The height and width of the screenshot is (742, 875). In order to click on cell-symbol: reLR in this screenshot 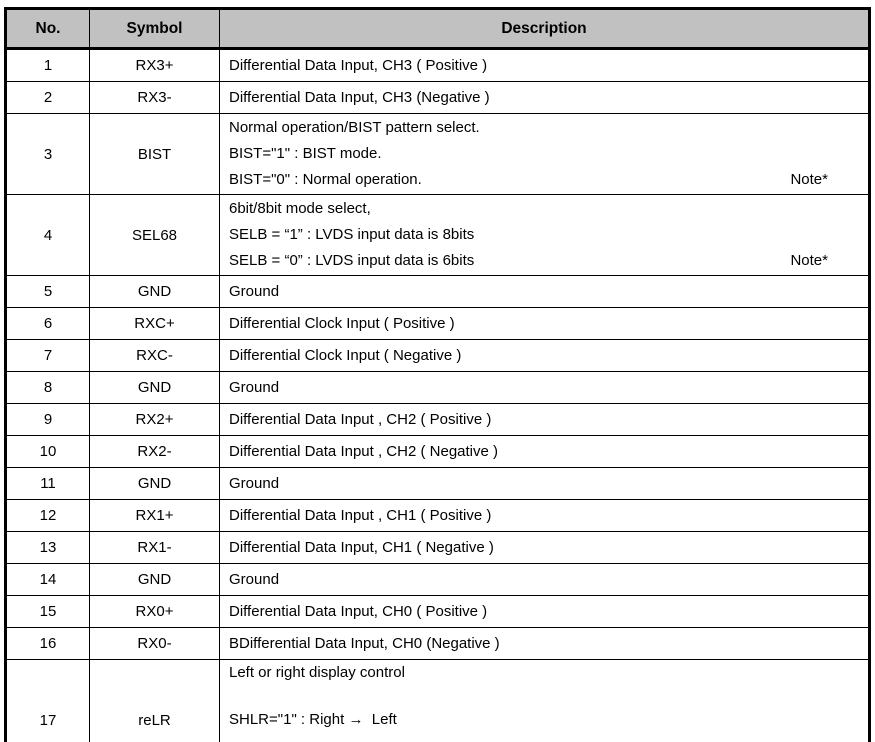, I will do `click(154, 700)`.